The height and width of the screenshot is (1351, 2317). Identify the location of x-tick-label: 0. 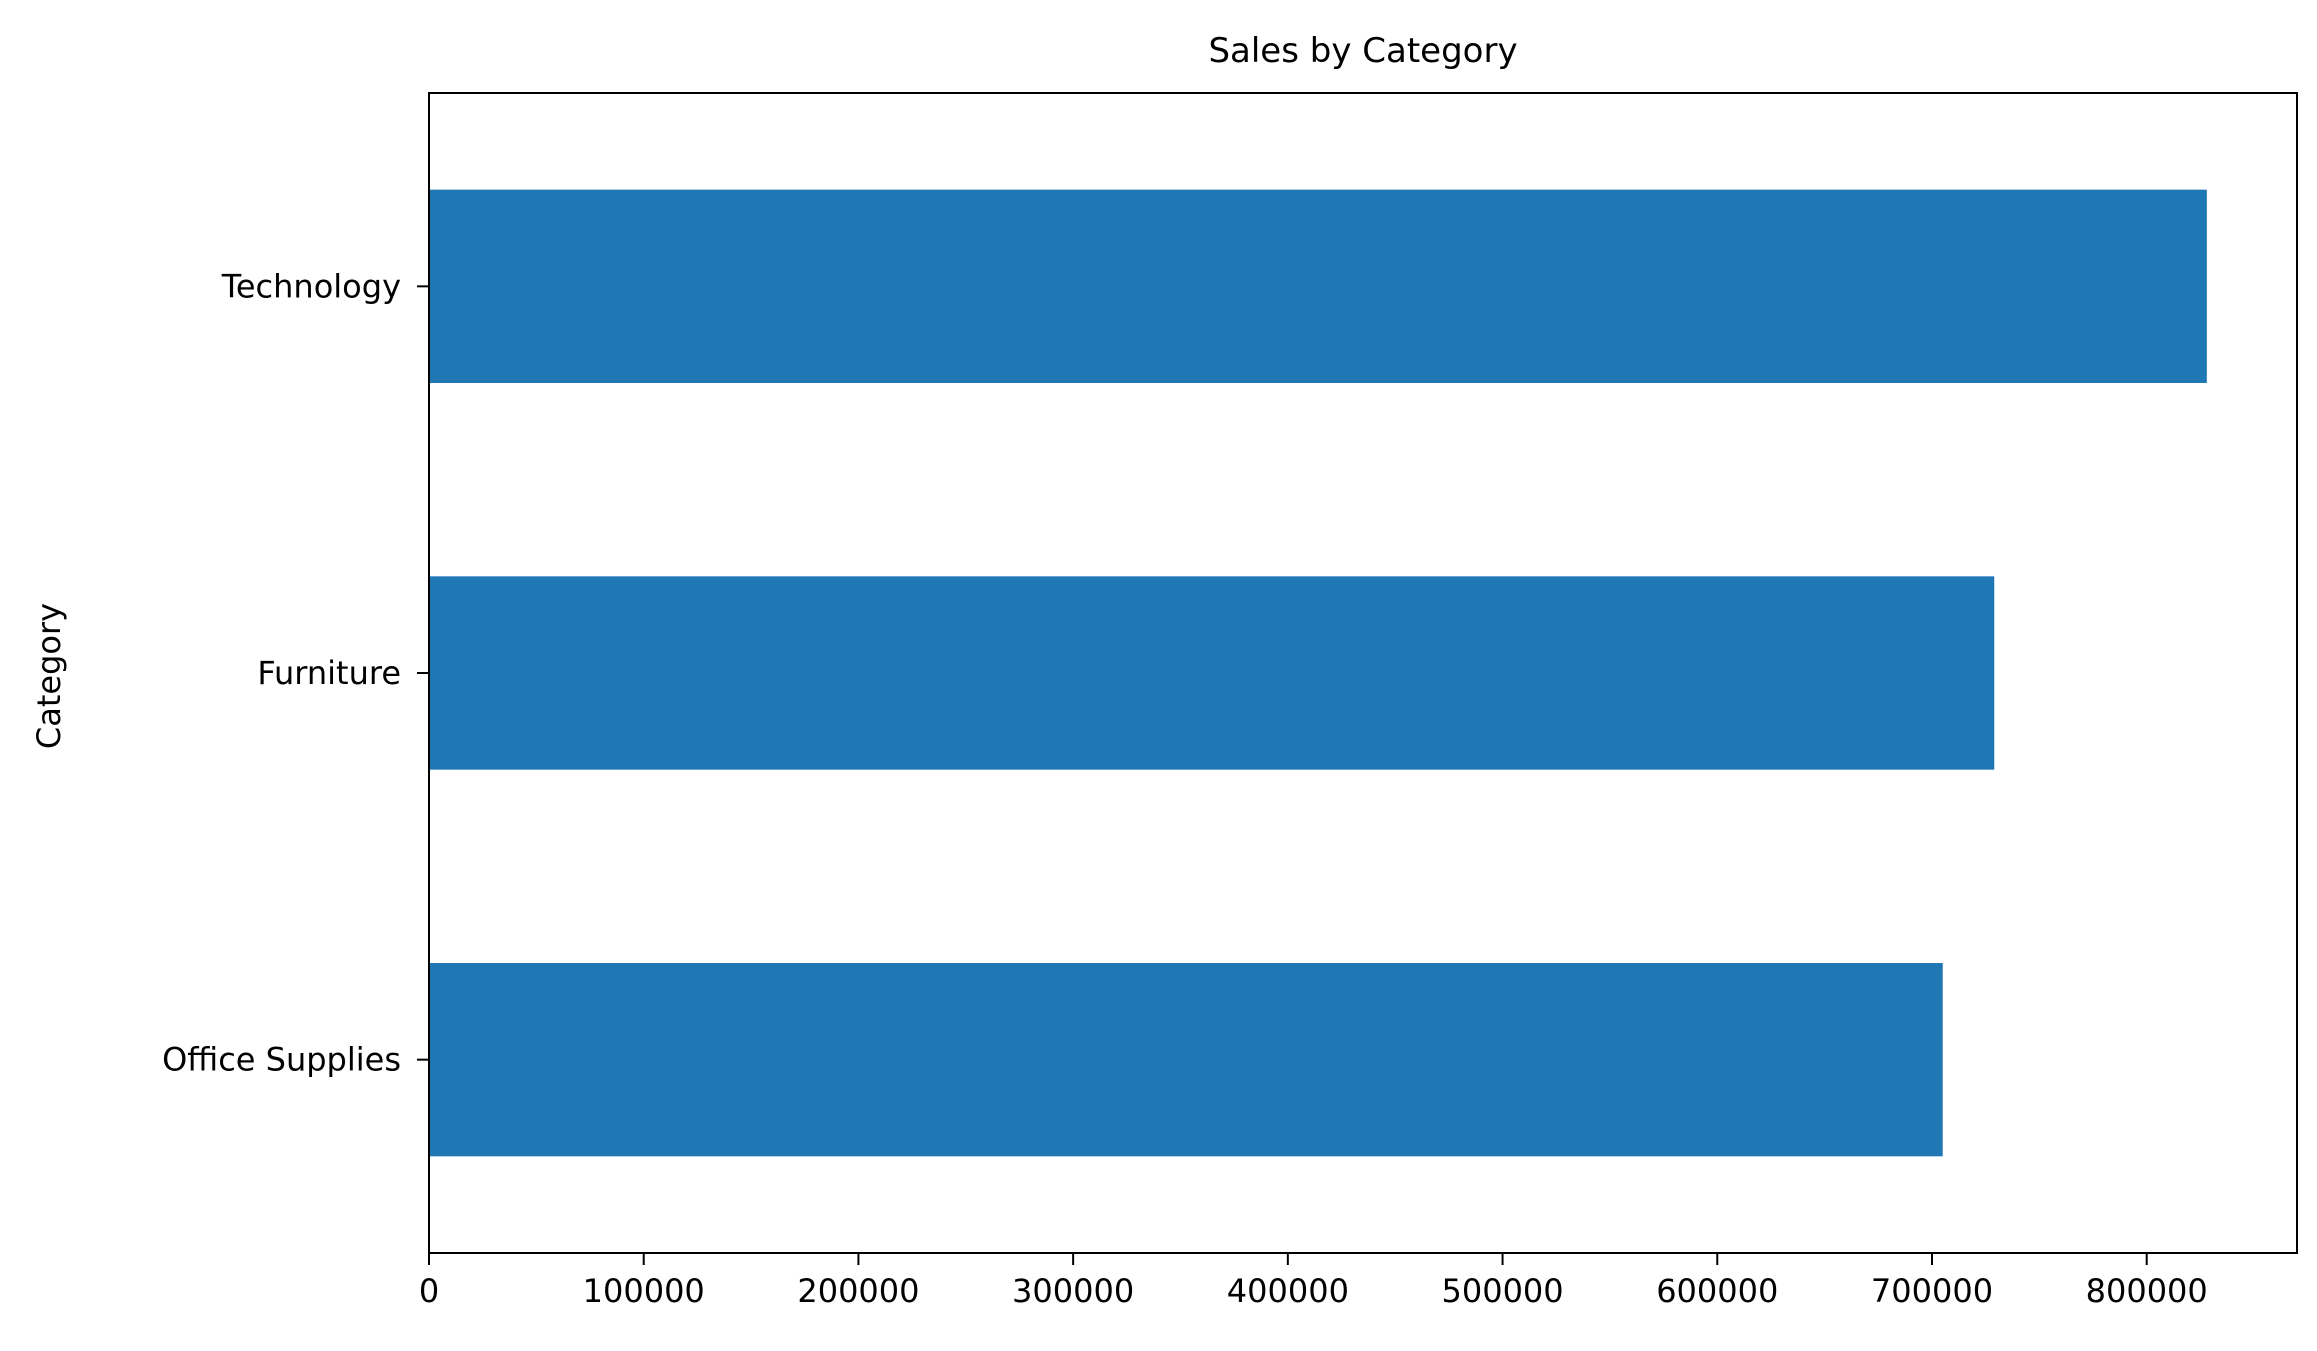
(429, 1291).